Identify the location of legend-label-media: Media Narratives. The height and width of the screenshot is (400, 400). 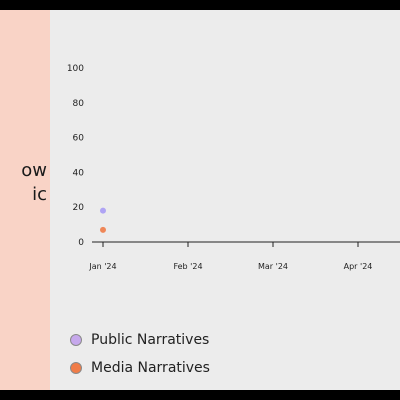
(150, 368).